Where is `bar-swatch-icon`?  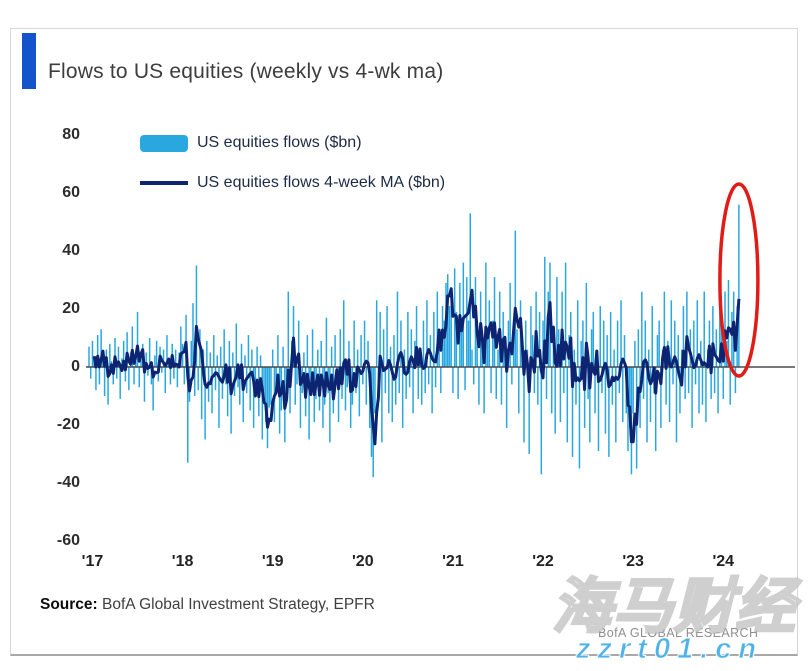
bar-swatch-icon is located at coordinates (164, 143).